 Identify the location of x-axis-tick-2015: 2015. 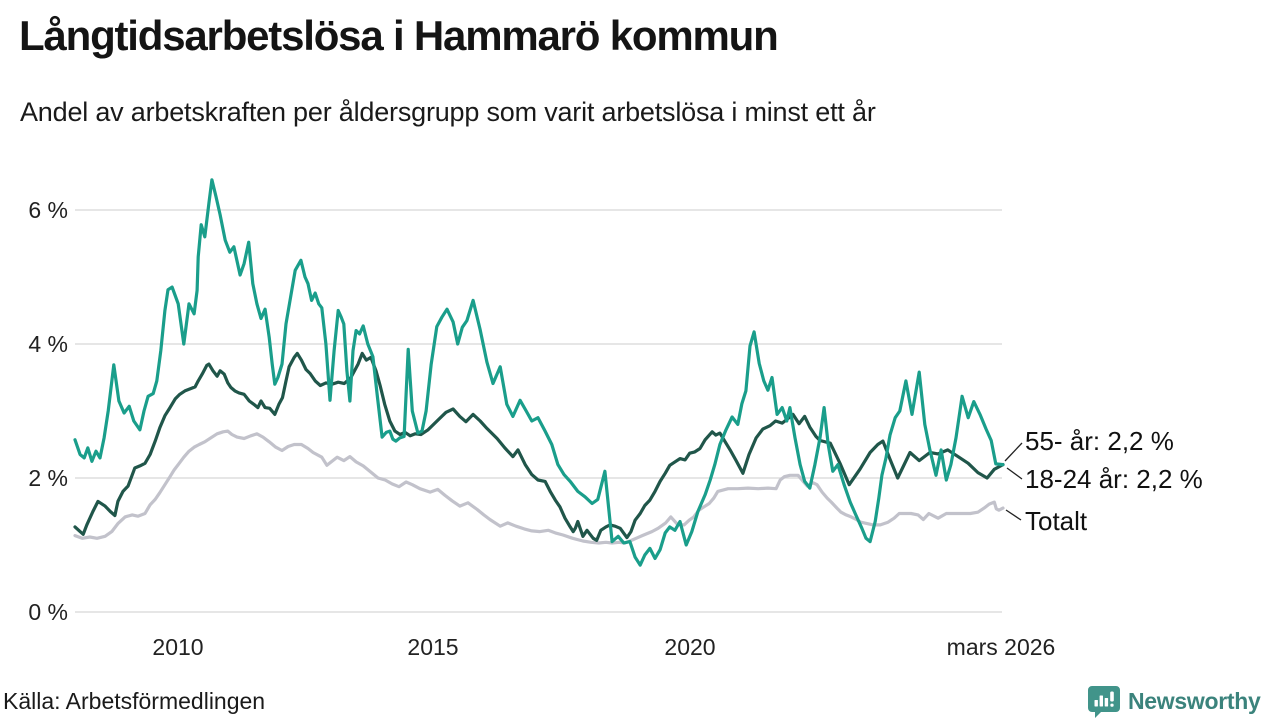
(433, 647).